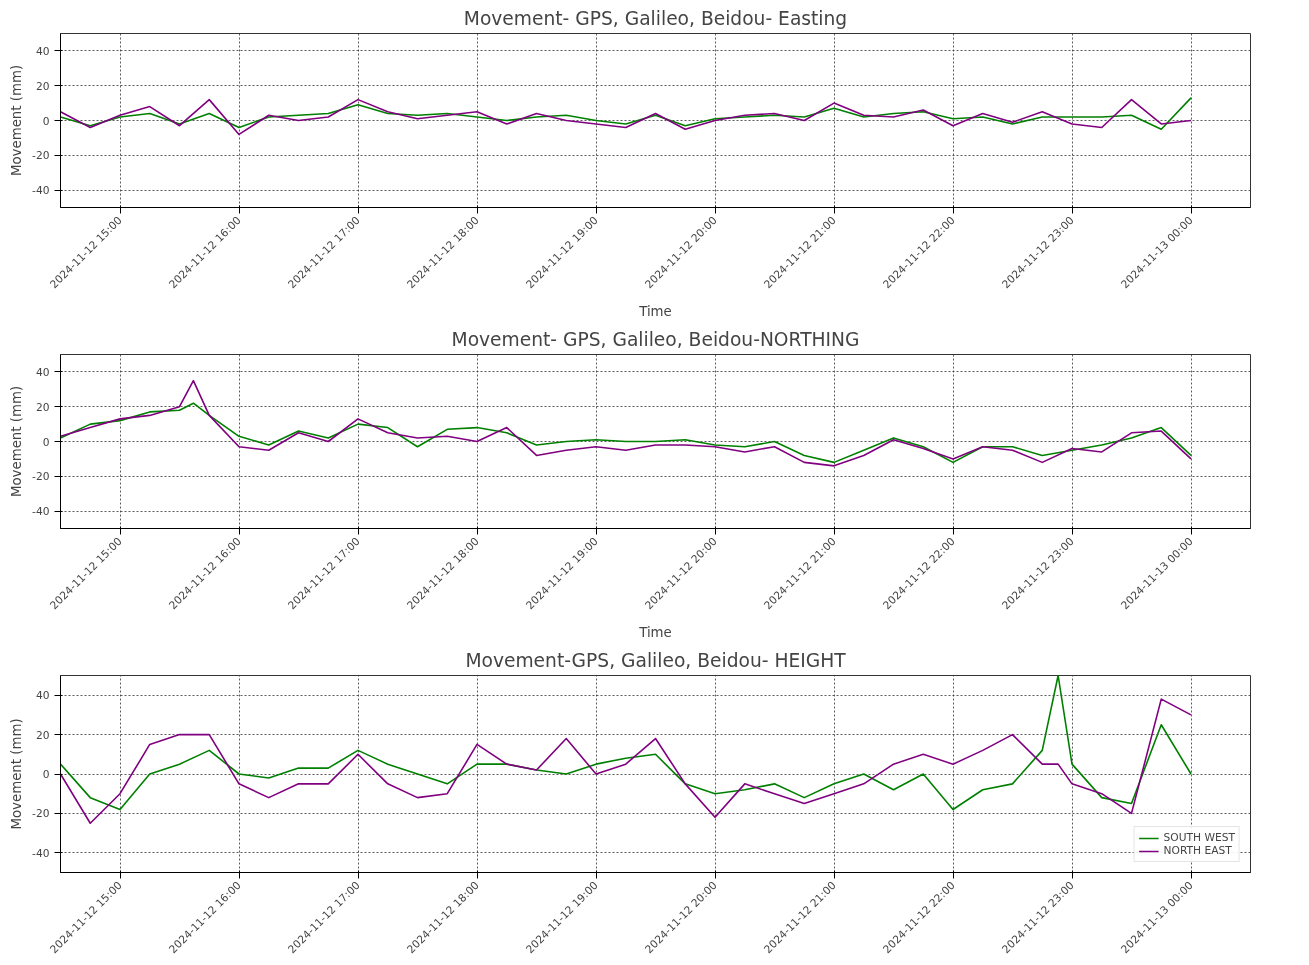 This screenshot has height=965, width=1309. Describe the element at coordinates (1199, 837) in the screenshot. I see `legend-label: SOUTH WEST` at that location.